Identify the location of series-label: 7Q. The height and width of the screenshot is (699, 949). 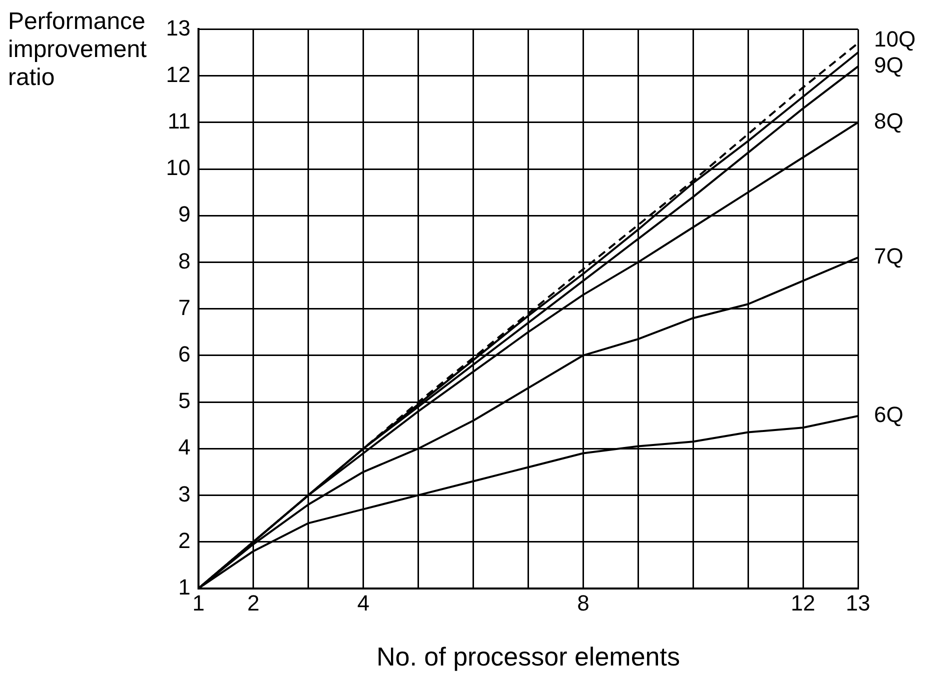
(889, 256).